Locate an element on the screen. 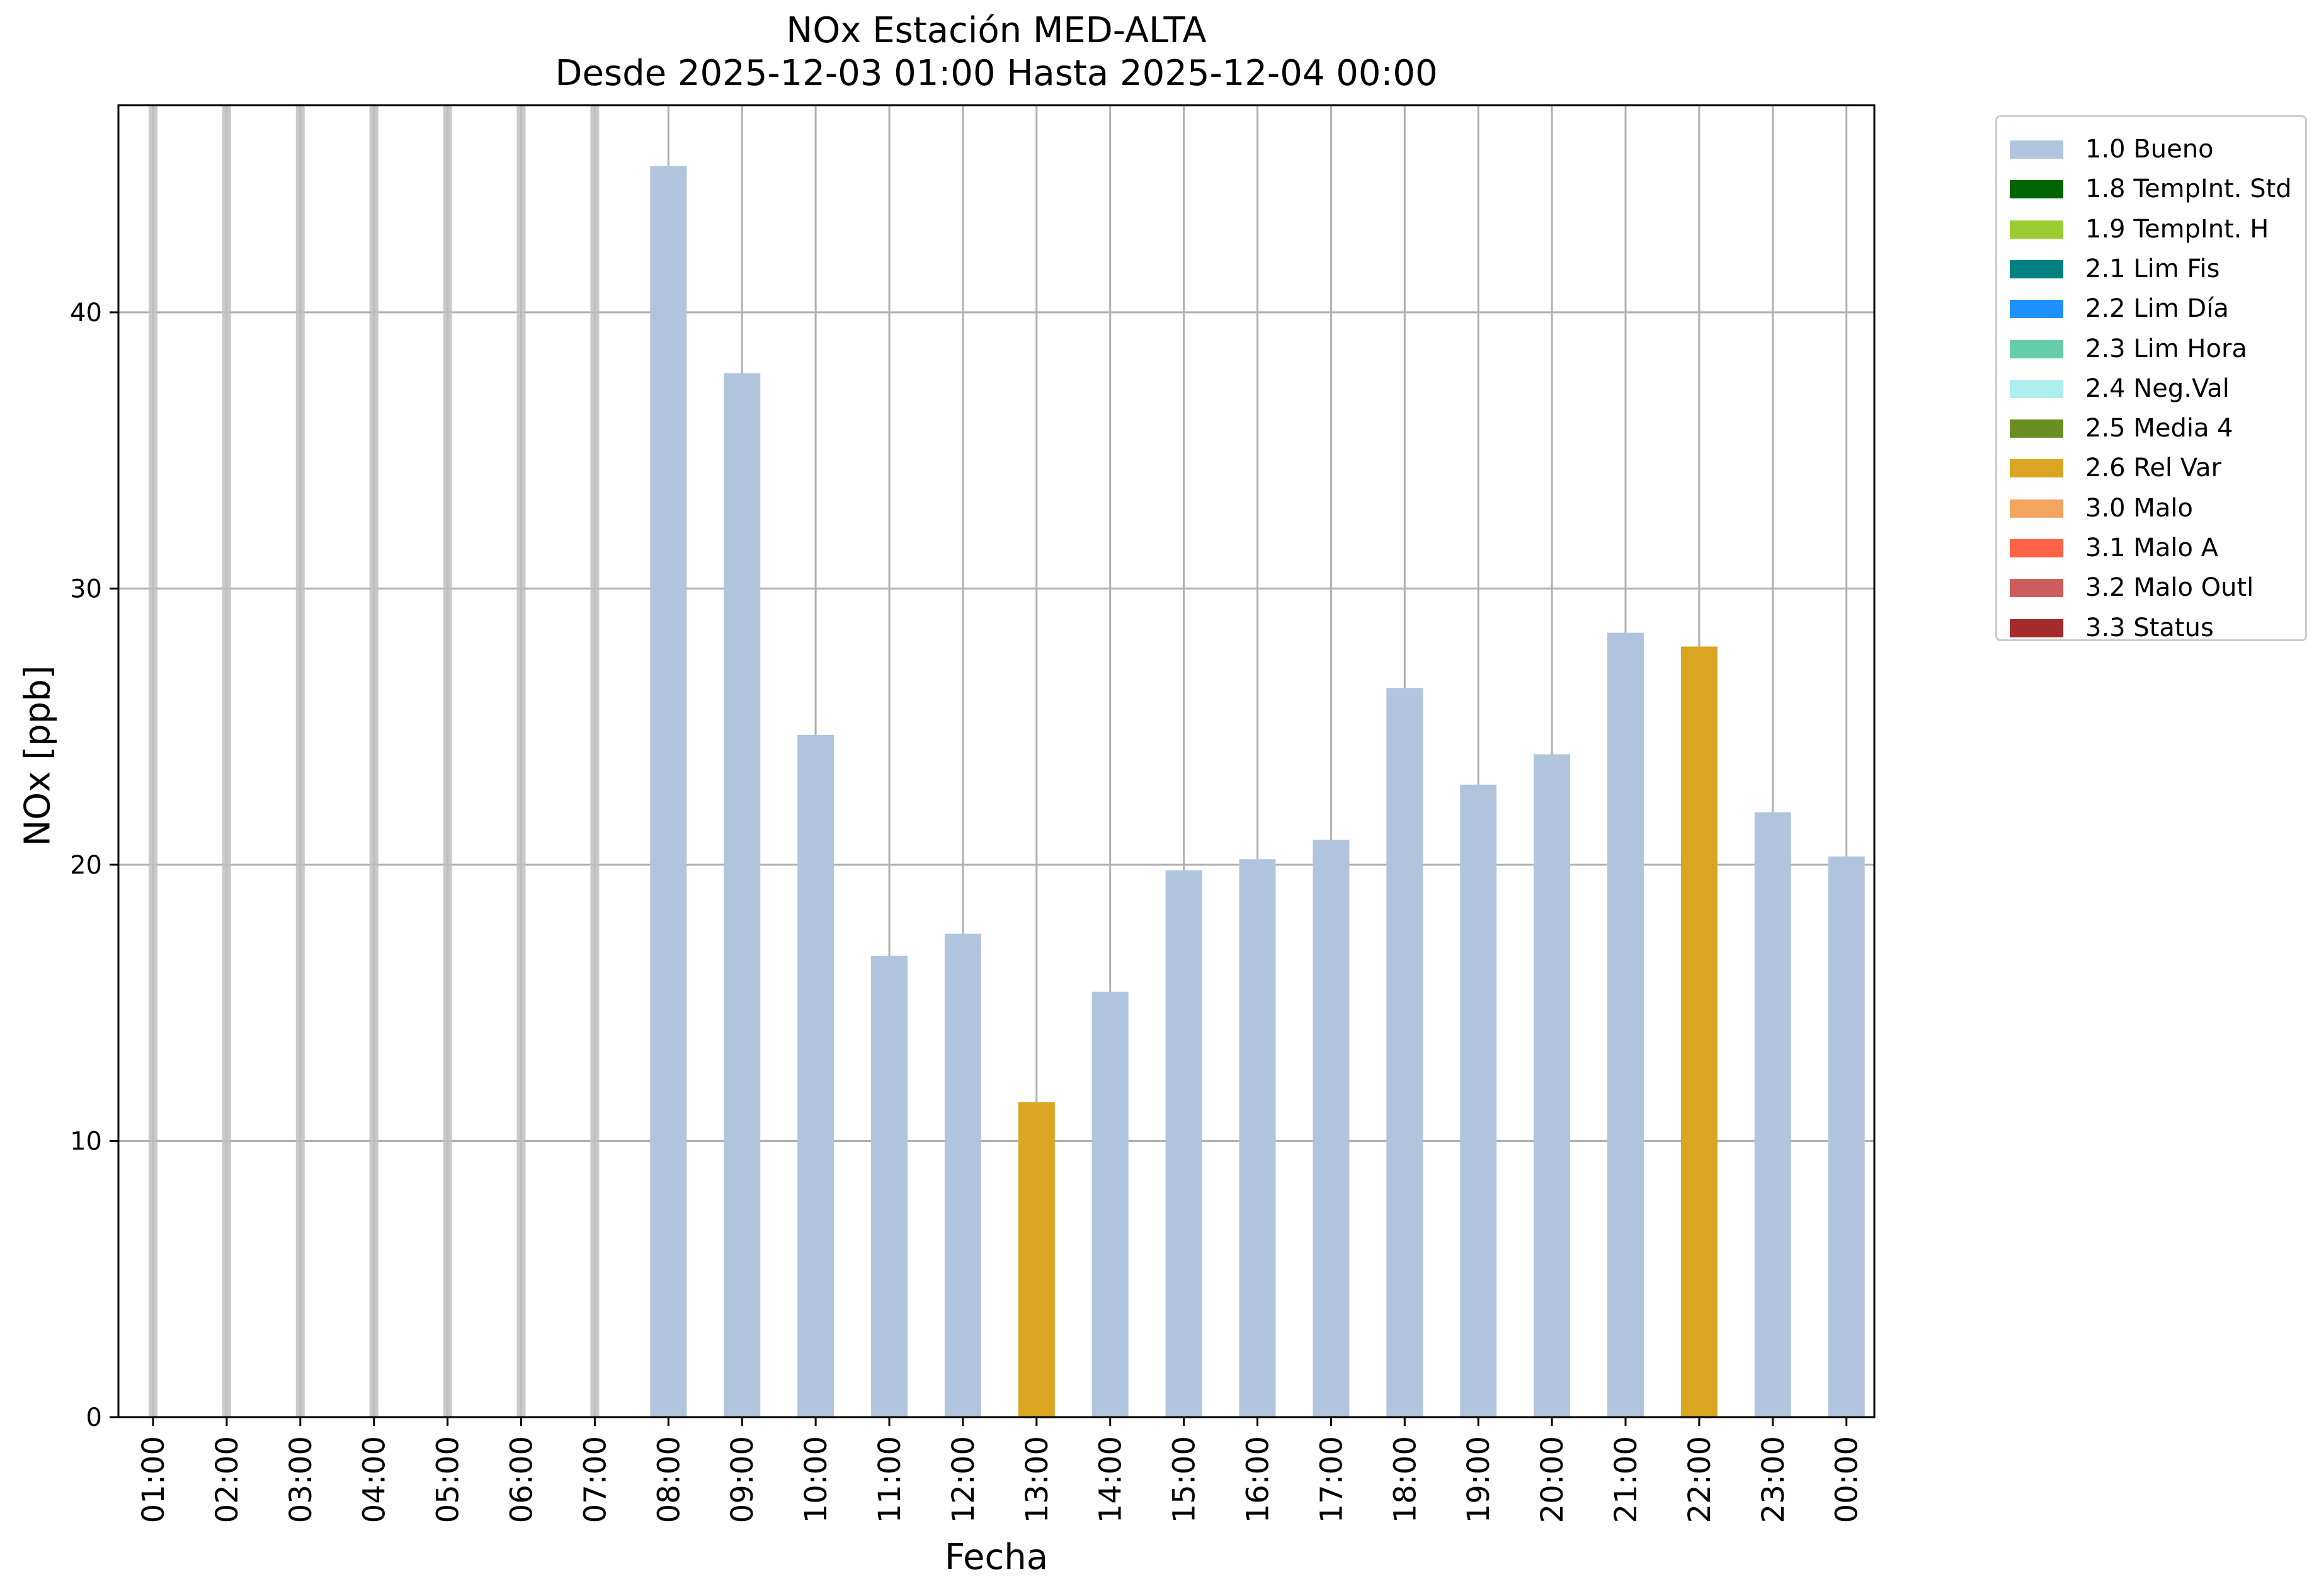 This screenshot has height=1596, width=2319. legend-item: 3.1 Malo A is located at coordinates (2151, 547).